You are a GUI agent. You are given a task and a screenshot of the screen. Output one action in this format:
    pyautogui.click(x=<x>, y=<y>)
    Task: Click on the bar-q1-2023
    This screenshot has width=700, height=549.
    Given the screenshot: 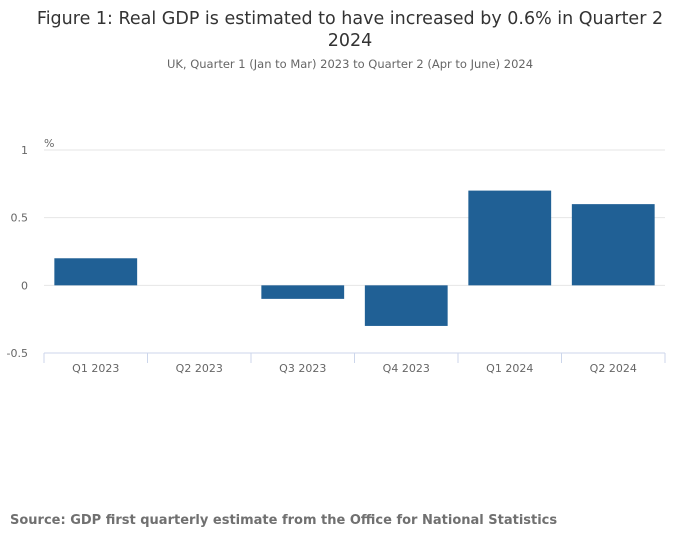 What is the action you would take?
    pyautogui.click(x=96, y=272)
    